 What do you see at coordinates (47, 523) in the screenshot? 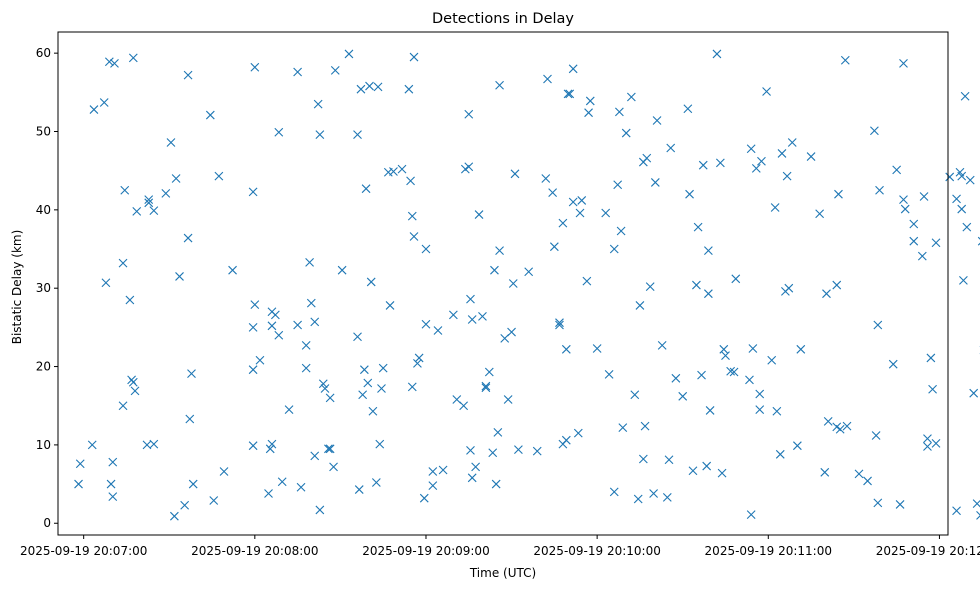
I see `y-tick-label: 0` at bounding box center [47, 523].